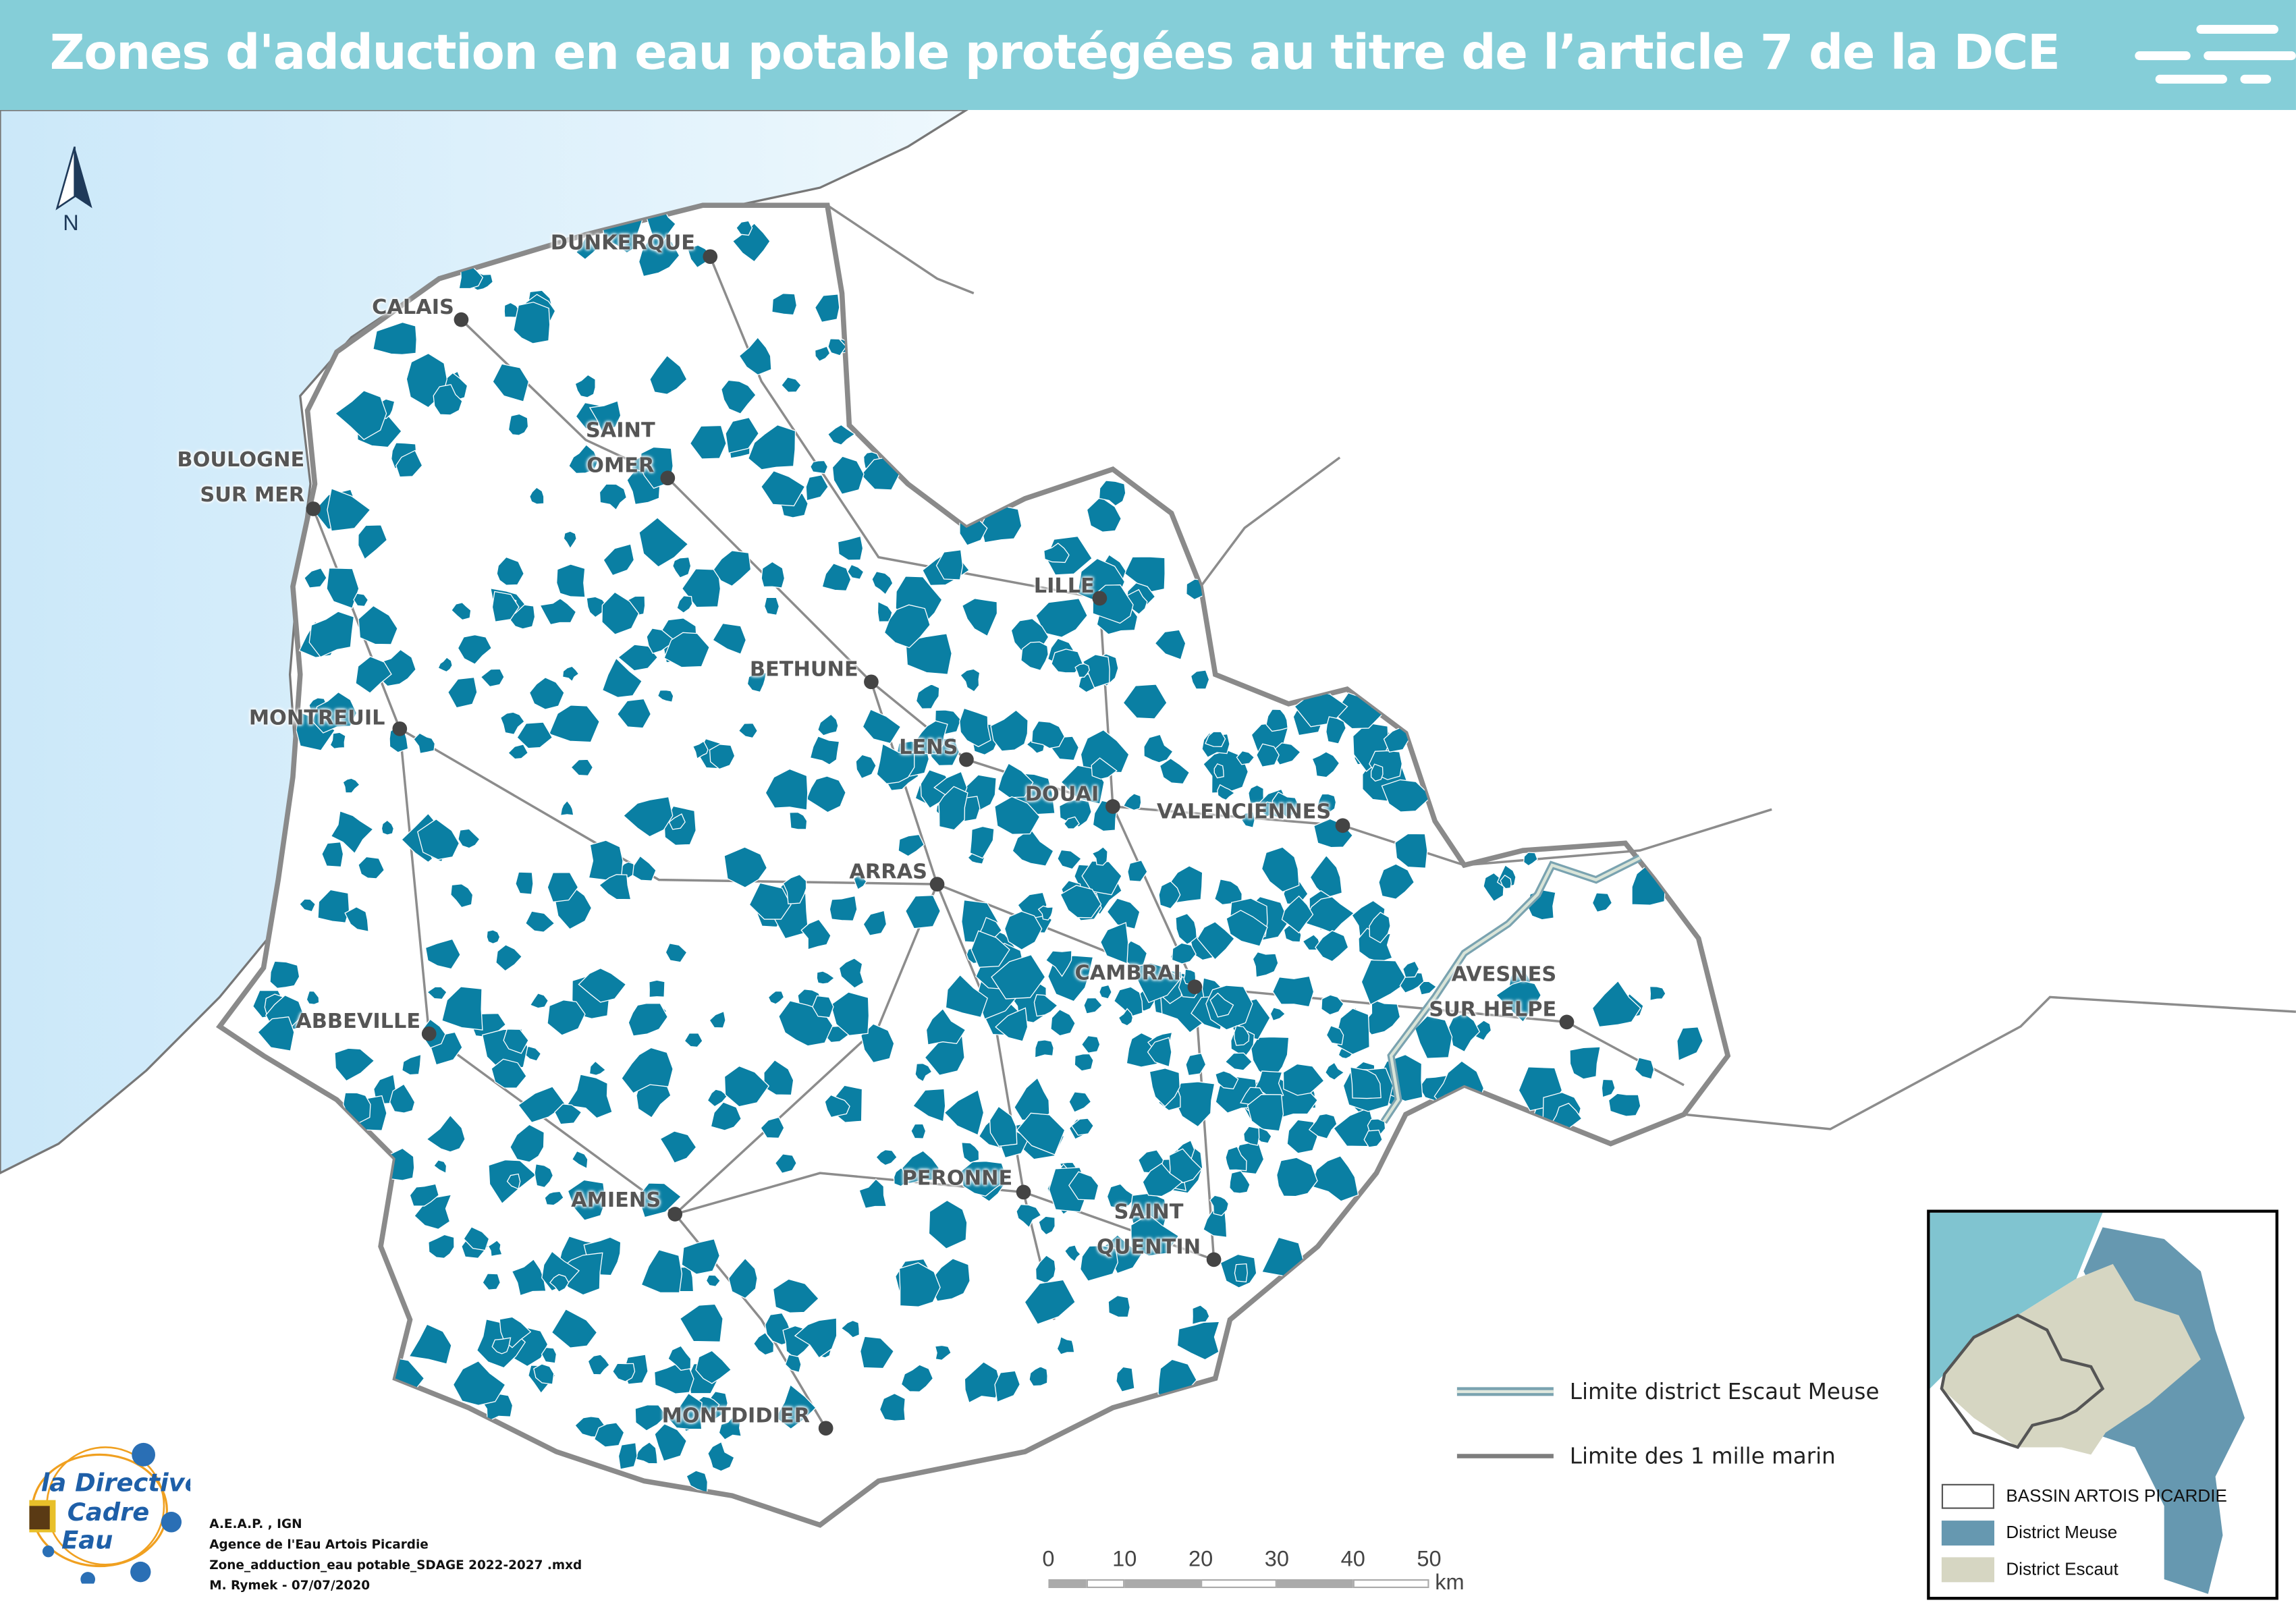 The width and height of the screenshot is (2296, 1613). I want to click on city-label-valenciennes: VALENCIENNES, so click(1244, 812).